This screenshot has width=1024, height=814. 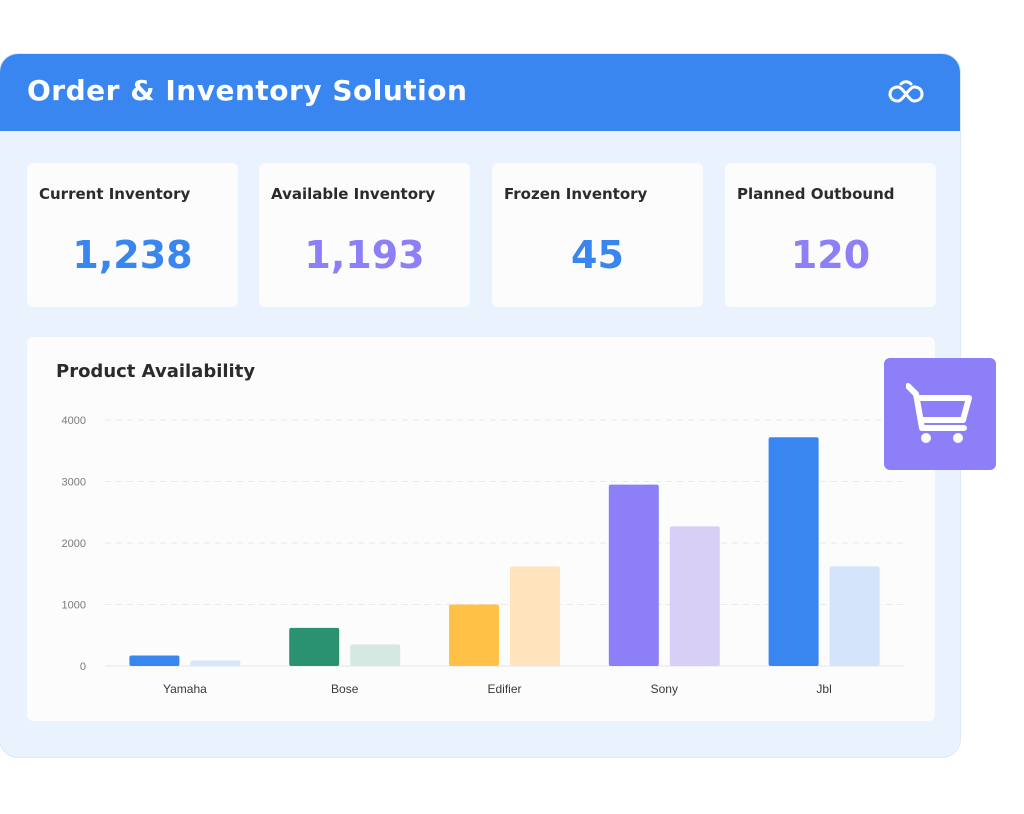 I want to click on app-title: Order & Inventory Solution, so click(x=247, y=90).